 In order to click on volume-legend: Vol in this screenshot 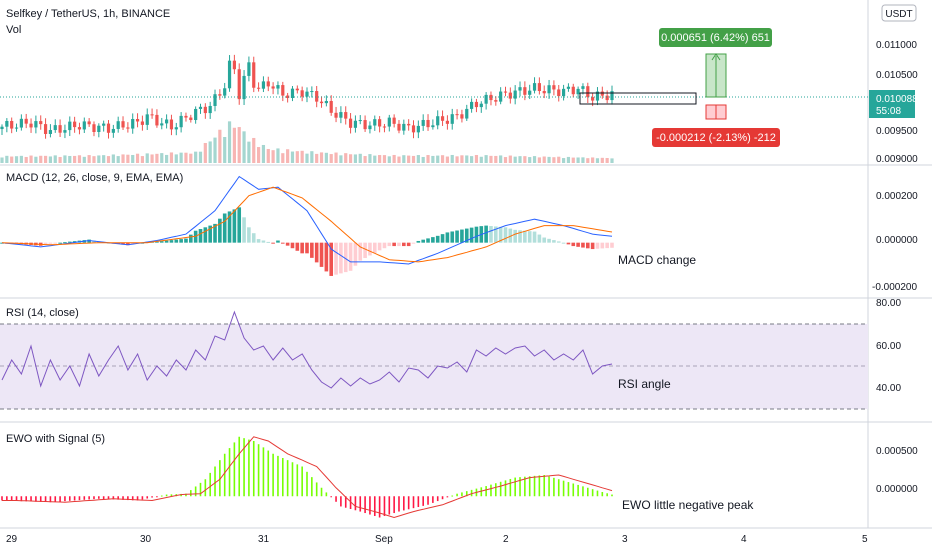, I will do `click(13, 30)`.